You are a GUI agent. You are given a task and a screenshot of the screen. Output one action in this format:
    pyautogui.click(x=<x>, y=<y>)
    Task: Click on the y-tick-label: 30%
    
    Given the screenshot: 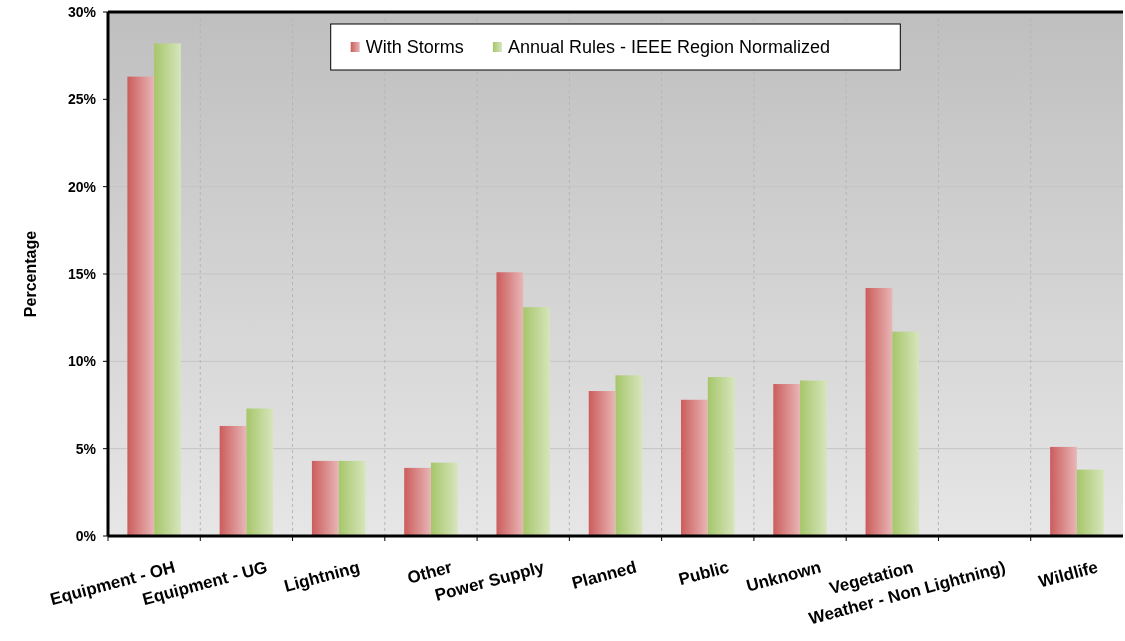 What is the action you would take?
    pyautogui.click(x=82, y=11)
    